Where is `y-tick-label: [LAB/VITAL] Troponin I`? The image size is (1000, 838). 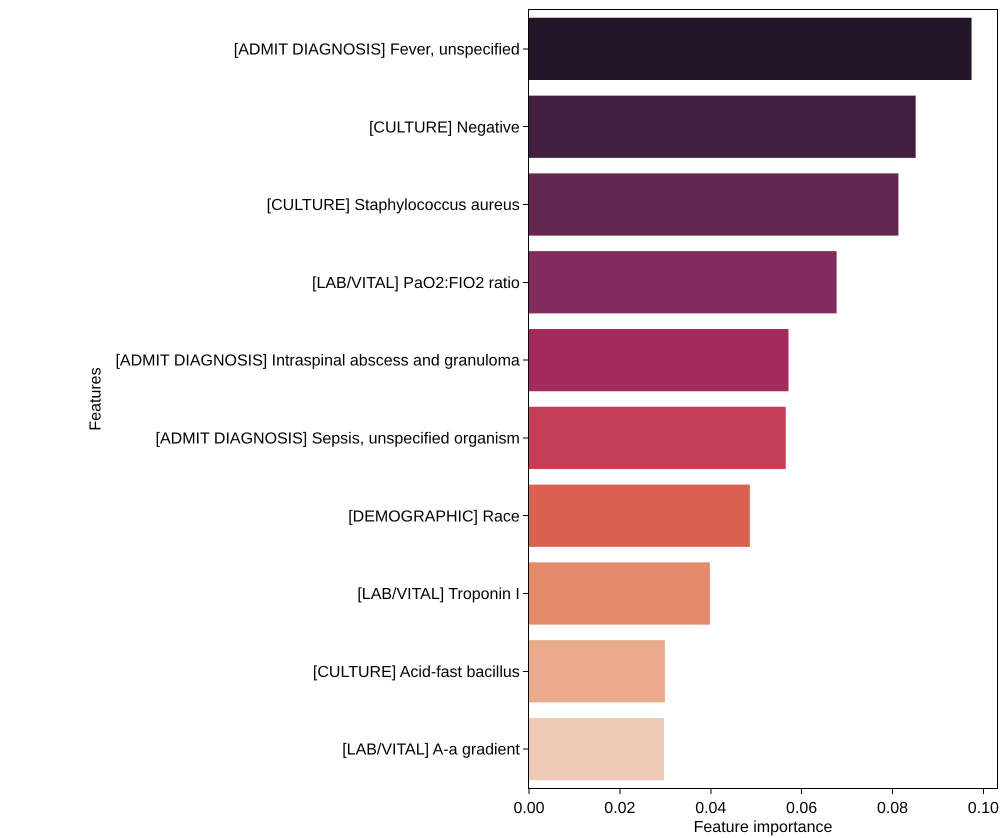
y-tick-label: [LAB/VITAL] Troponin I is located at coordinates (438, 595).